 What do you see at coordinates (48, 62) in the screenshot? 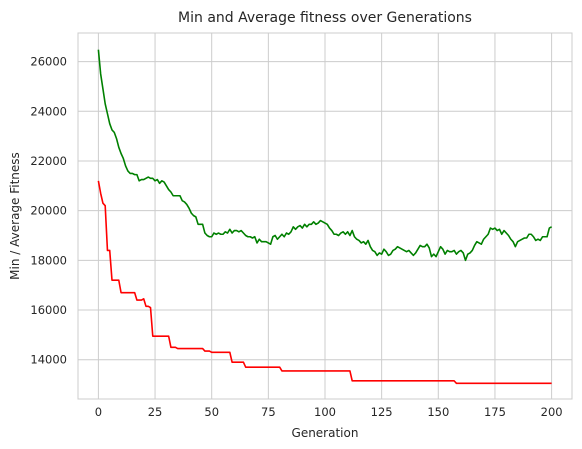
I see `y-tick-label: 26000` at bounding box center [48, 62].